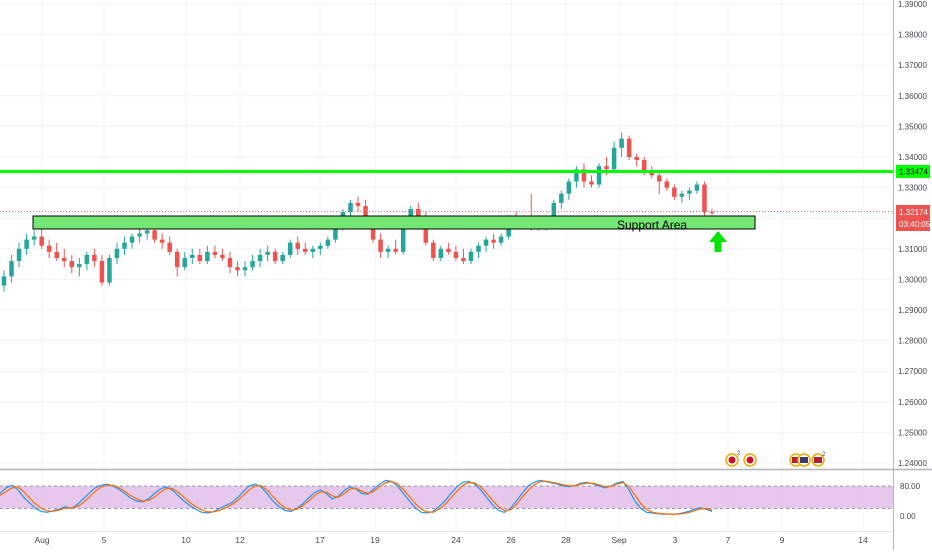 The height and width of the screenshot is (555, 932). I want to click on price-tick-label: 1.26000, so click(912, 402).